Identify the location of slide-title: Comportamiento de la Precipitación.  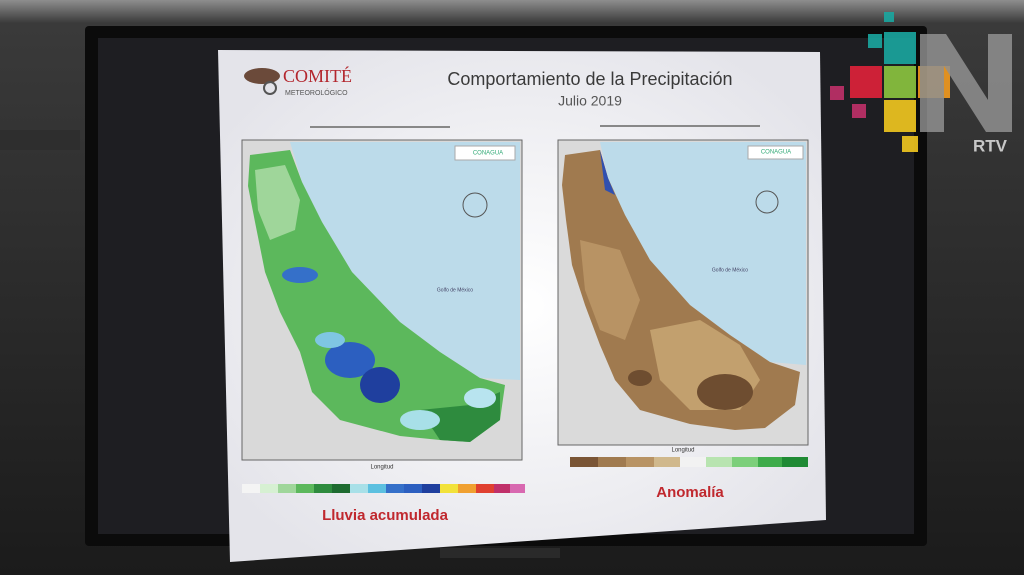
(589, 79).